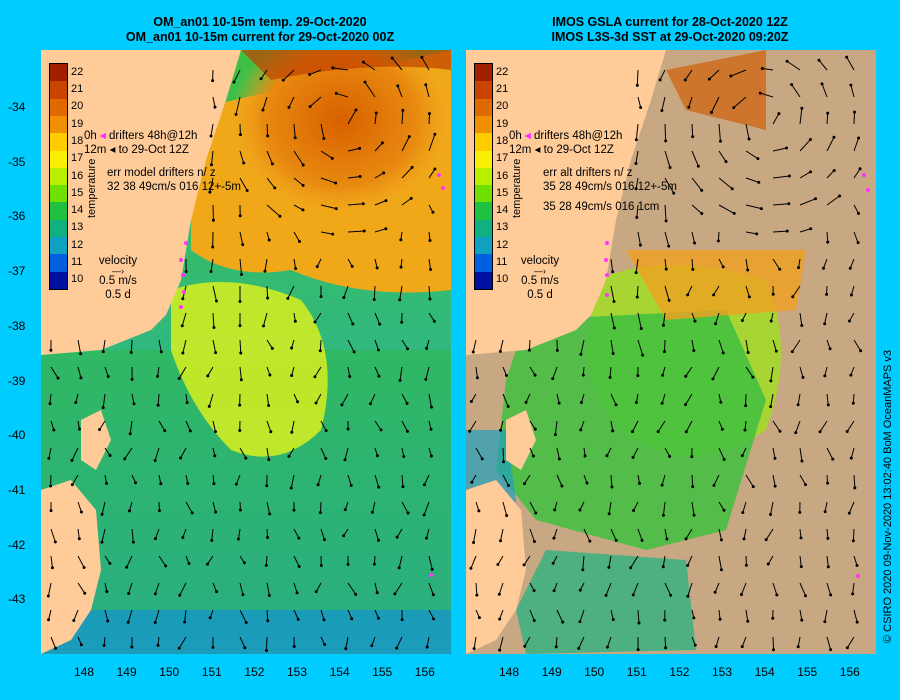 The width and height of the screenshot is (900, 700). I want to click on cool-south, so click(246, 632).